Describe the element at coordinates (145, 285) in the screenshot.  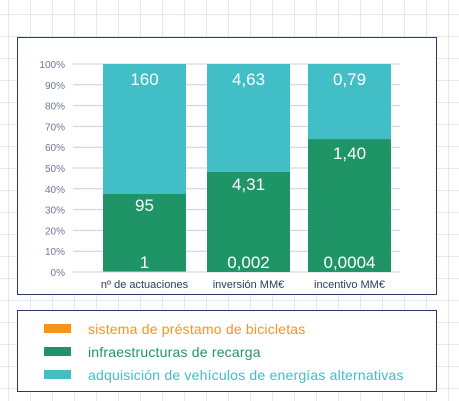
I see `x-category-label: nº de actuaciones` at that location.